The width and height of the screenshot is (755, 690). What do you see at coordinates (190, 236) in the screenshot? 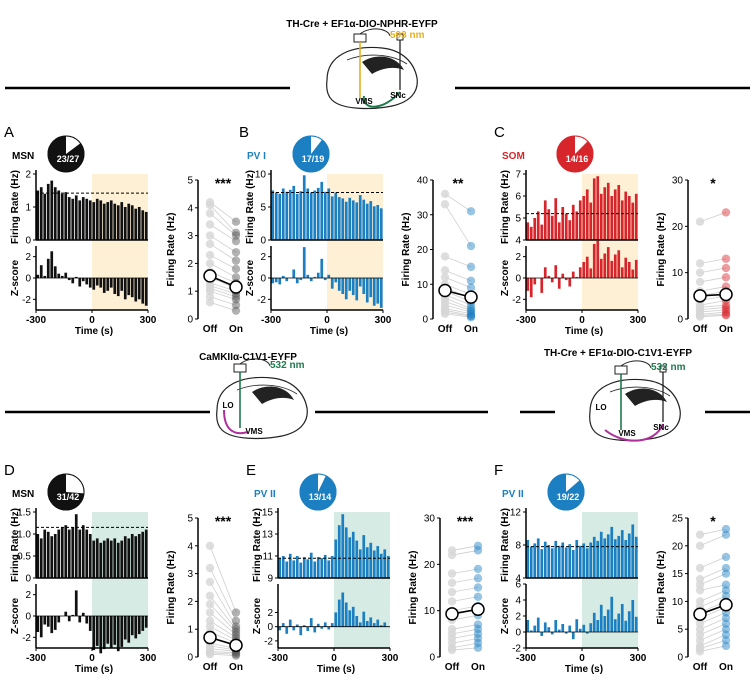
I see `pair-tick-label: 3` at bounding box center [190, 236].